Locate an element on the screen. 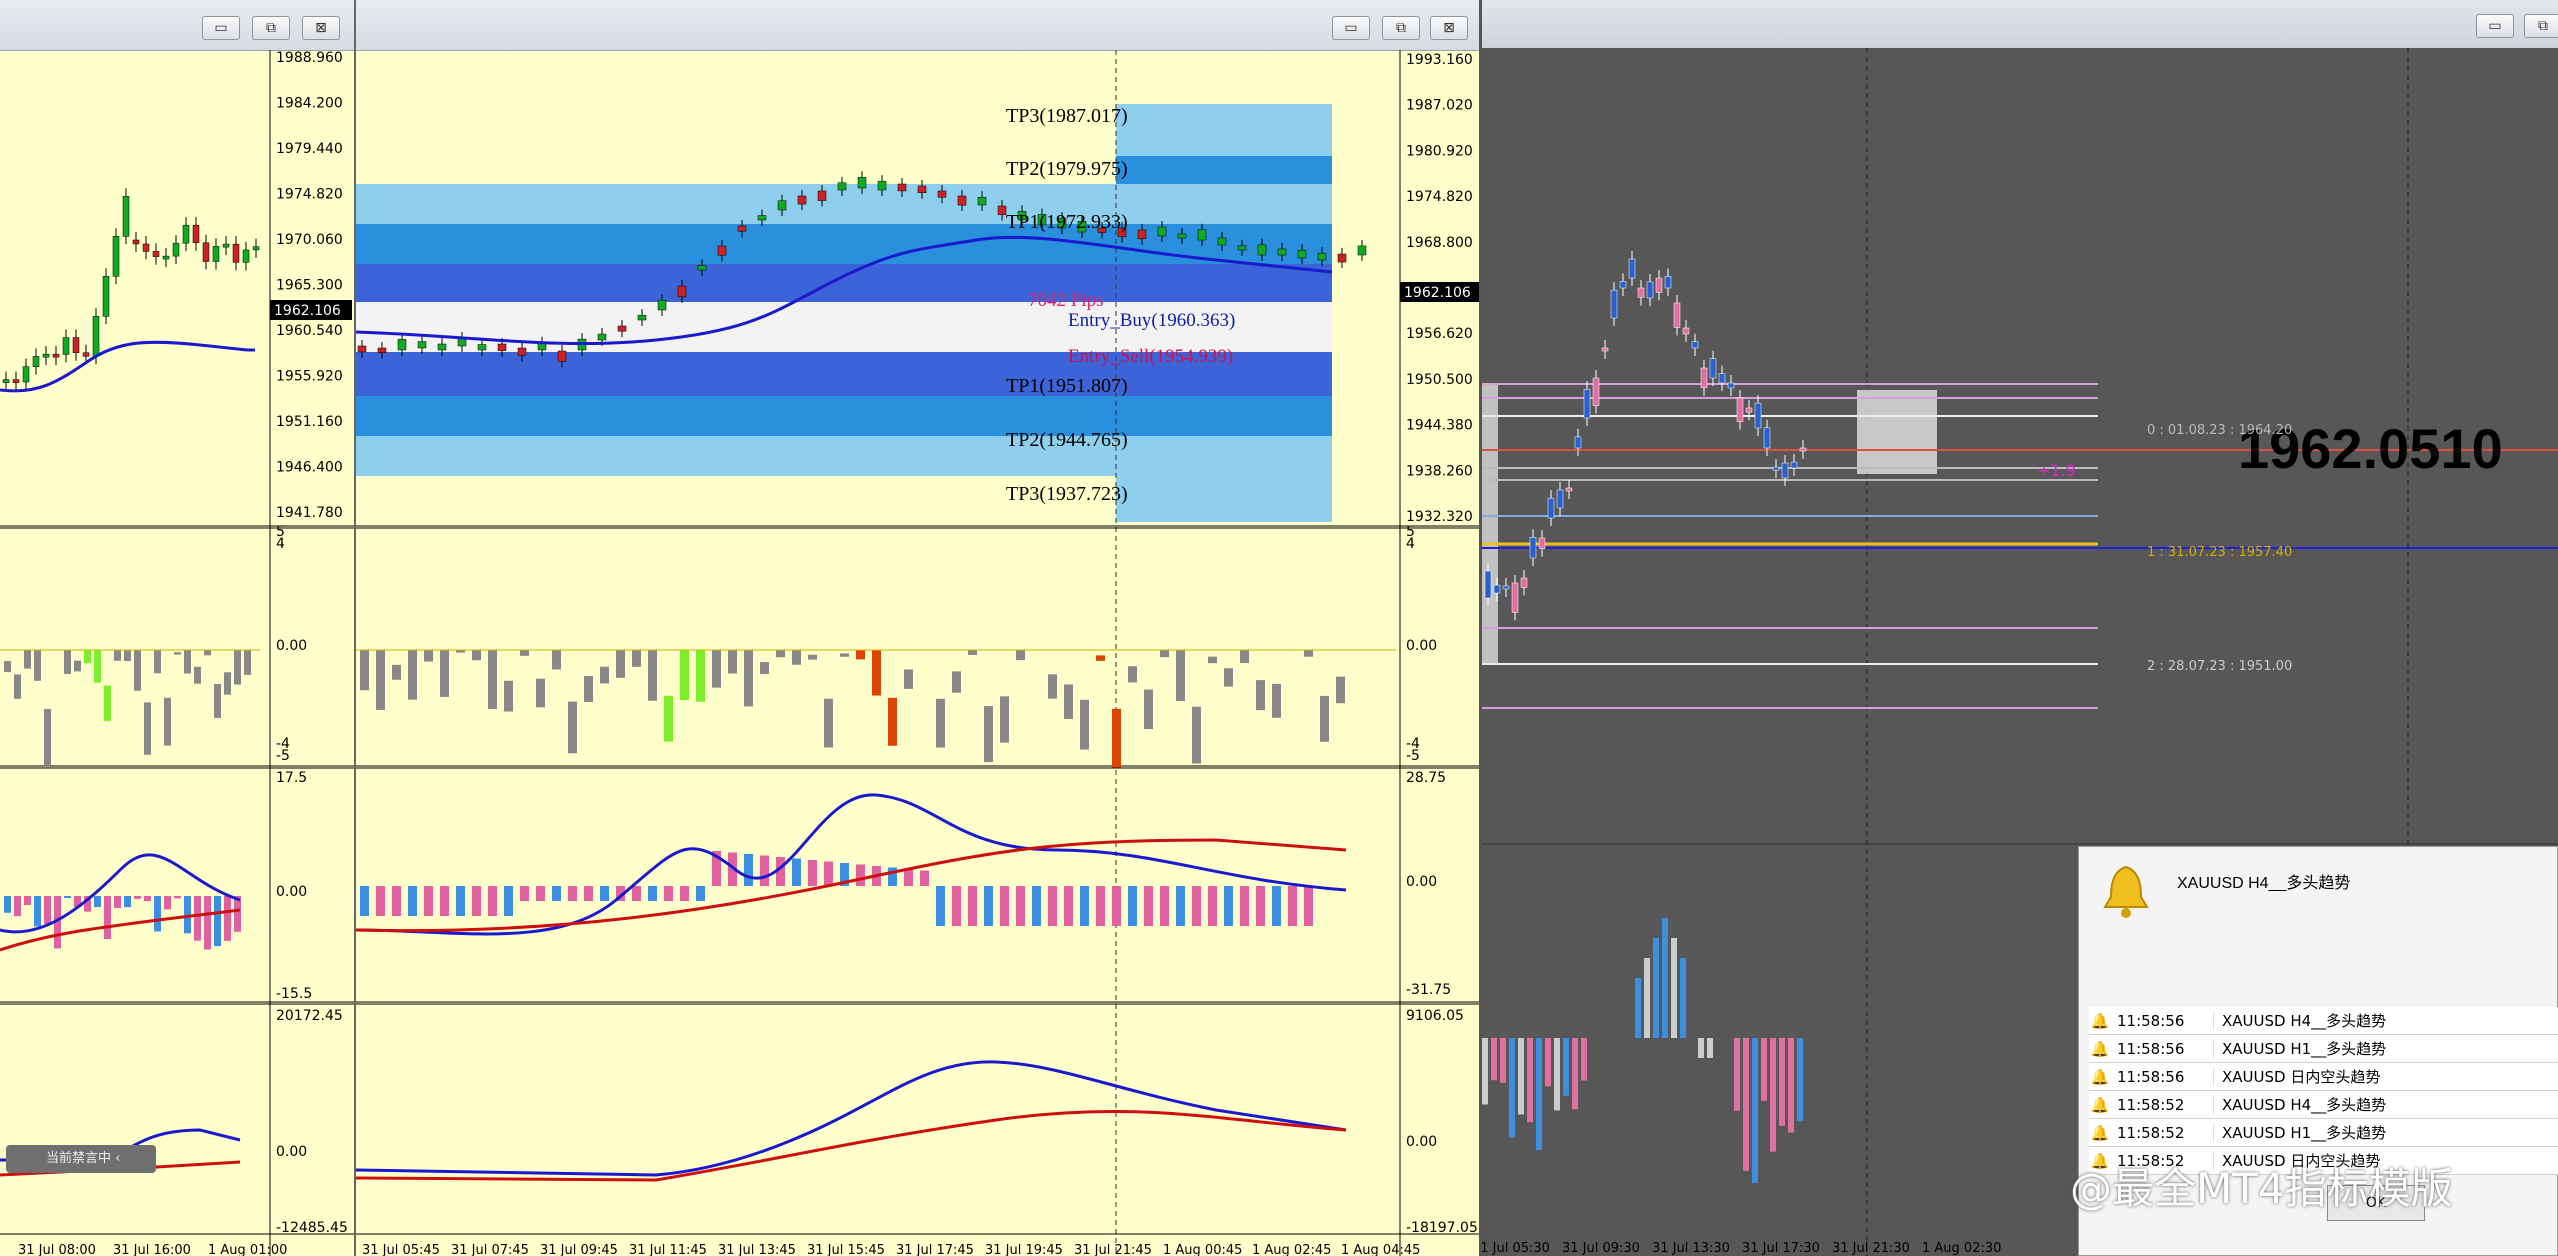  alert-row: 🔔 11:58:52 XAUUSD 日内空头趋势 is located at coordinates (2323, 1161).